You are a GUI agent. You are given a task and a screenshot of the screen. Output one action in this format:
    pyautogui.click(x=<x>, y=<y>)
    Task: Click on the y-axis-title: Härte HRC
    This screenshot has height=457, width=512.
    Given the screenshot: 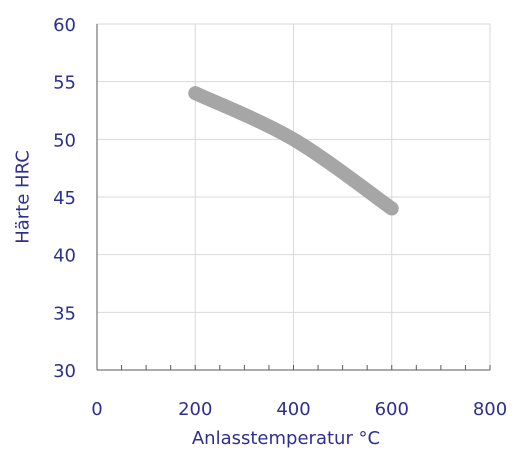 What is the action you would take?
    pyautogui.click(x=23, y=197)
    